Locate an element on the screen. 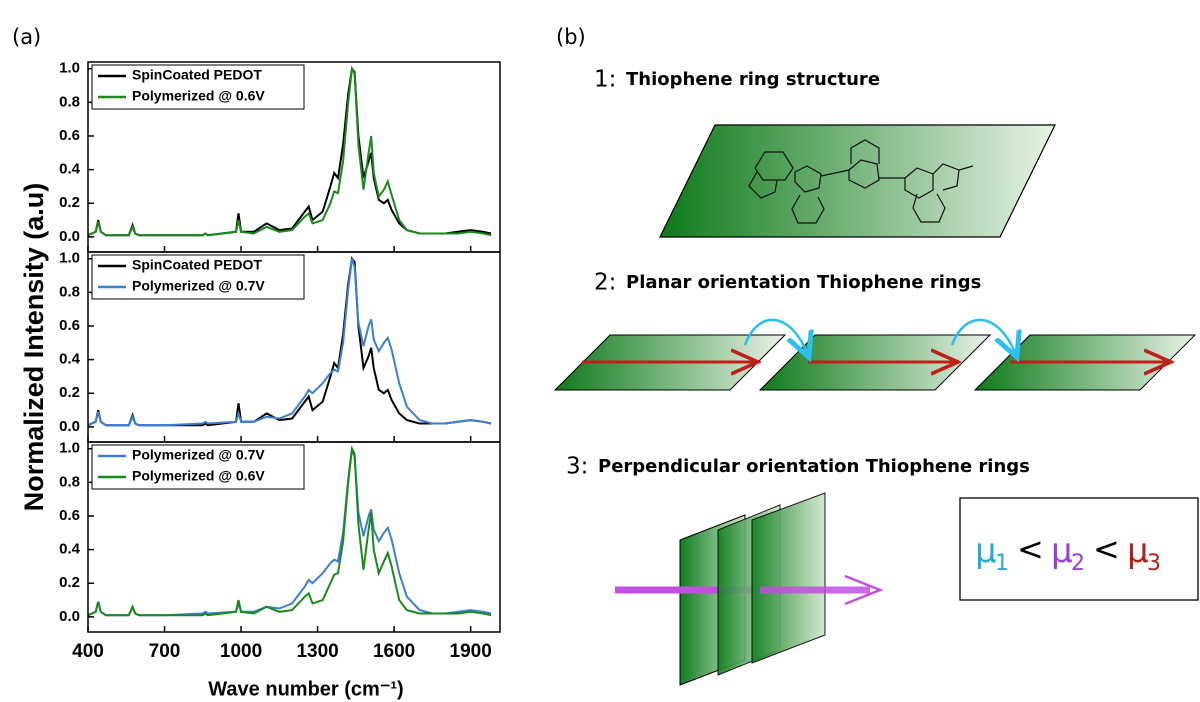 This screenshot has height=702, width=1200. x-tick-label: 1600 is located at coordinates (394, 651).